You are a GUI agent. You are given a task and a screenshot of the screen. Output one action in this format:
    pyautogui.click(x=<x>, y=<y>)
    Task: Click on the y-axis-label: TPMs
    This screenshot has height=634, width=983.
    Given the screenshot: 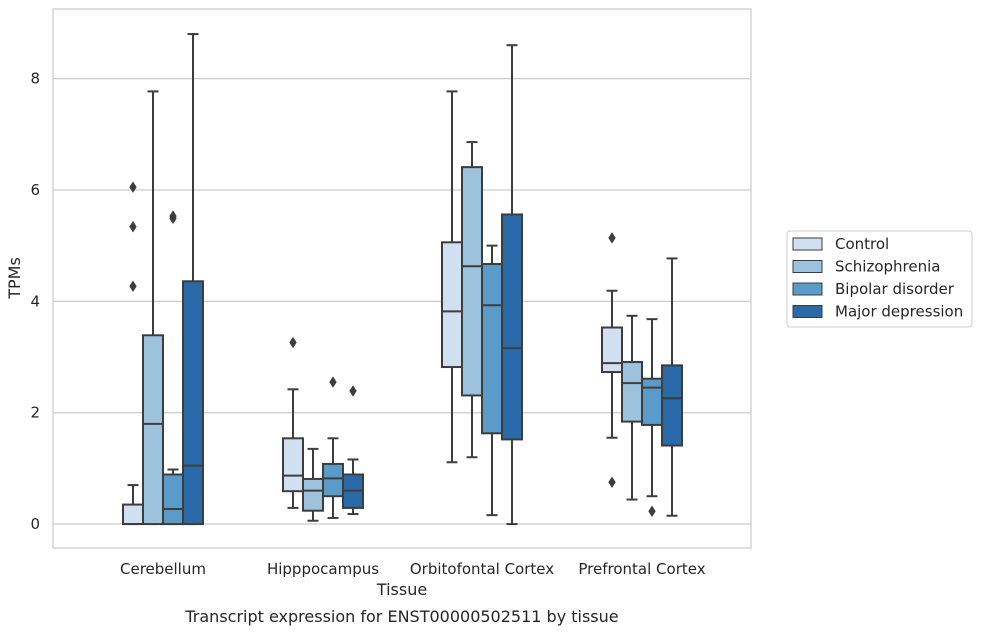 What is the action you would take?
    pyautogui.click(x=14, y=278)
    